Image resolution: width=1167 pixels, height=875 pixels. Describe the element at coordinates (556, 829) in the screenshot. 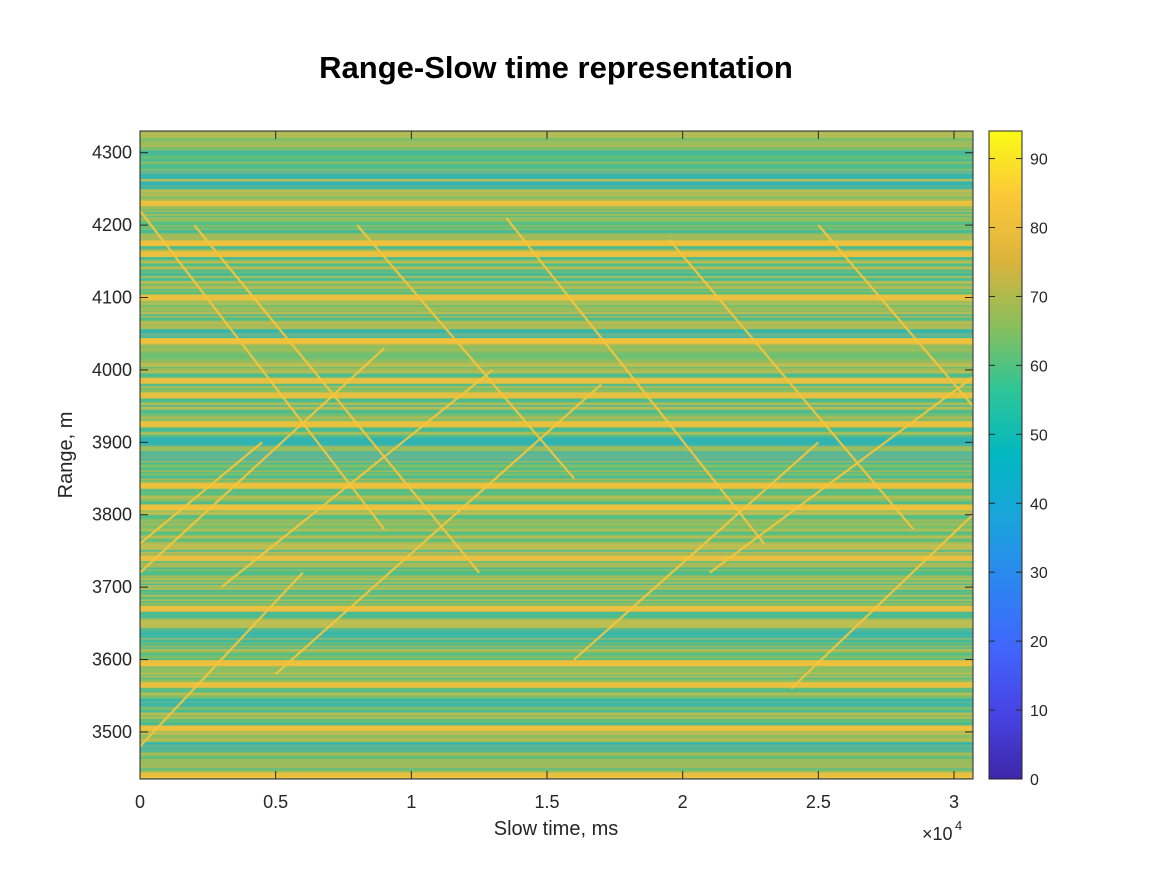

I see `x-axis-label: Slow time, ms` at that location.